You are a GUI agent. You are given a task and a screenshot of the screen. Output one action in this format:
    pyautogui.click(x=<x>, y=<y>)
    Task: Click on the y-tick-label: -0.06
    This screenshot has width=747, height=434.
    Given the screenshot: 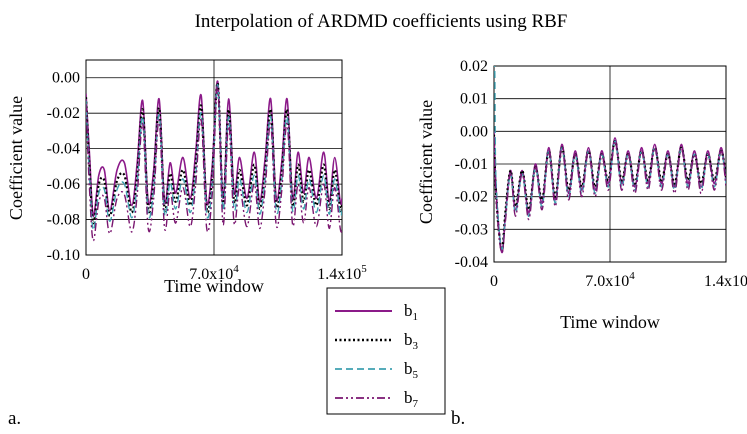 What is the action you would take?
    pyautogui.click(x=63, y=184)
    